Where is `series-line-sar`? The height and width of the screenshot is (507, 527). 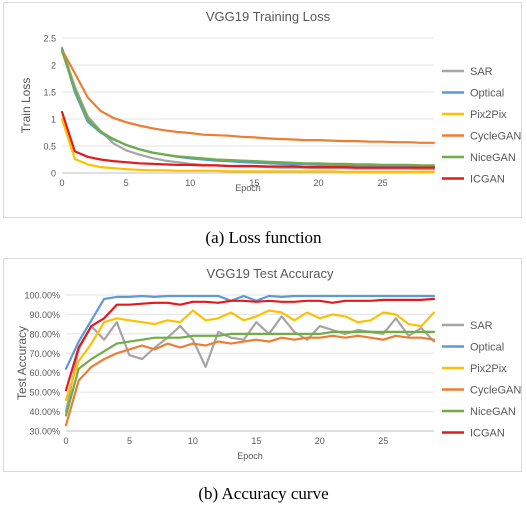
series-line-sar is located at coordinates (250, 364).